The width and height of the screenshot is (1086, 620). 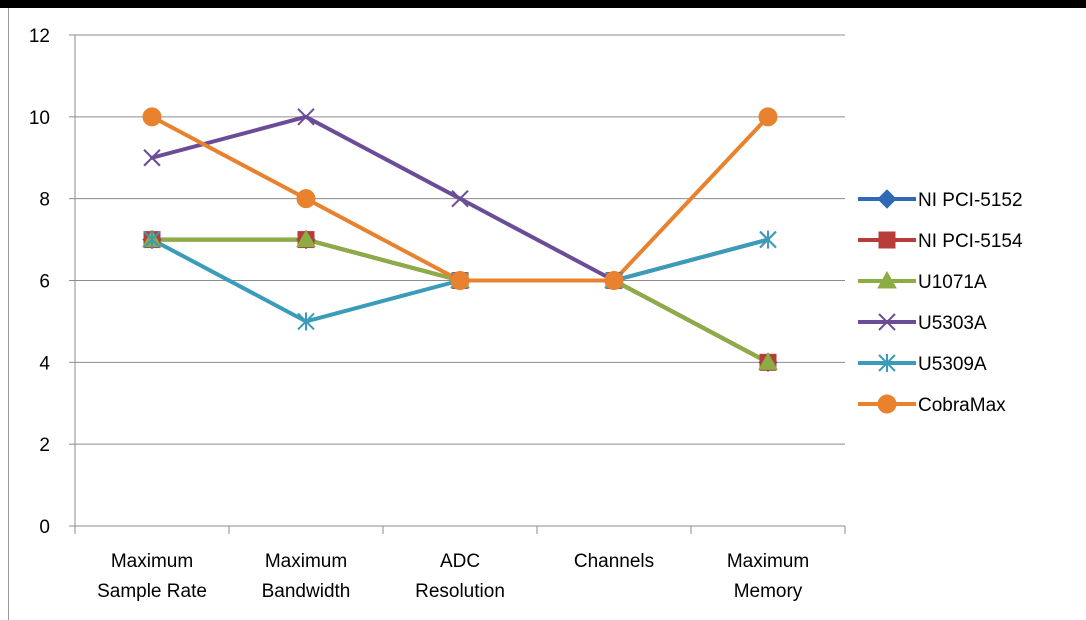 I want to click on legend-label: U5309A, so click(x=952, y=364).